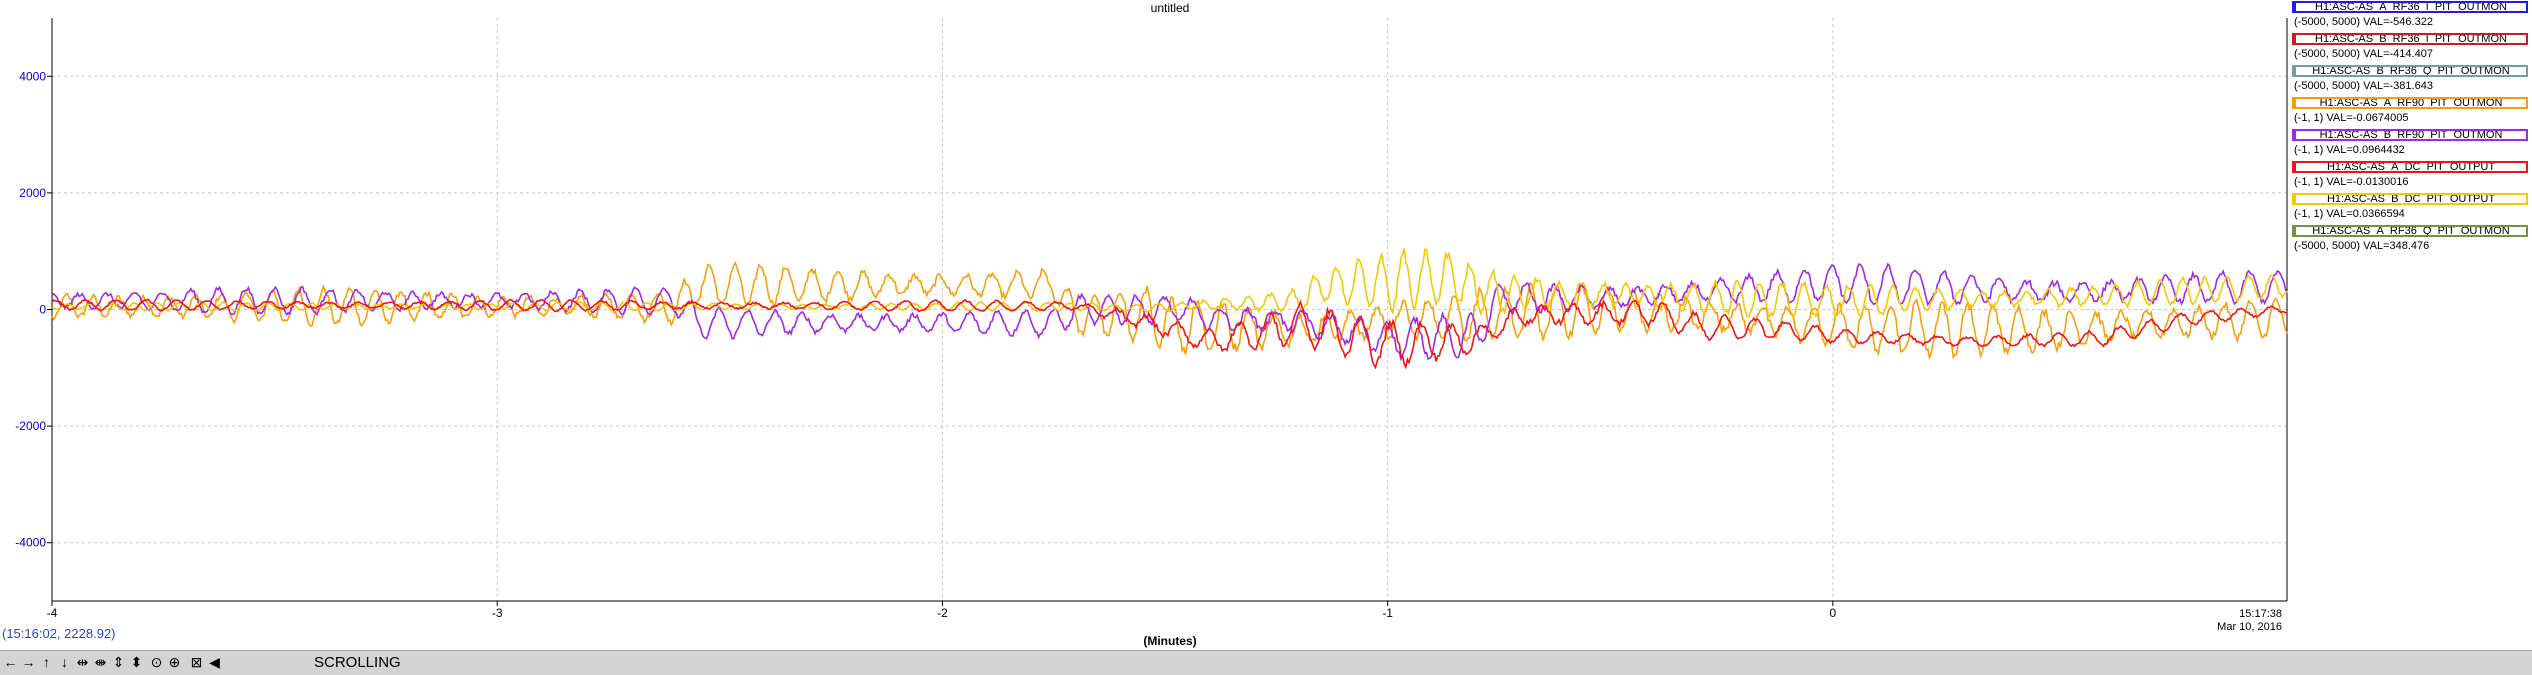  I want to click on zoom-out-icon: ⊙, so click(156, 662).